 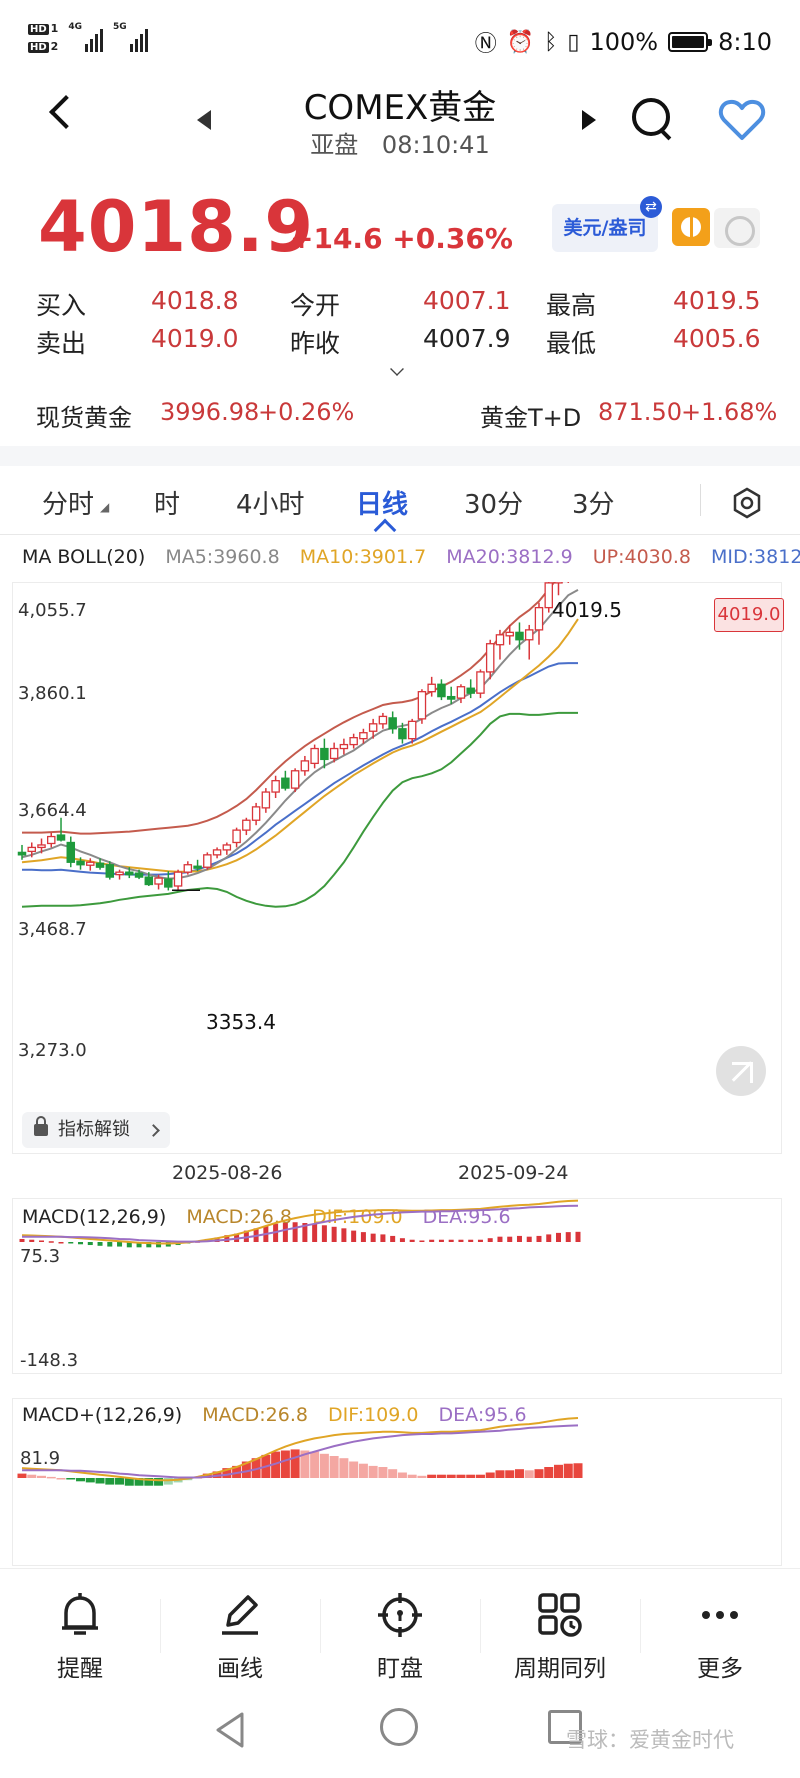 I want to click on tab-timeshare: 分时, so click(x=68, y=505).